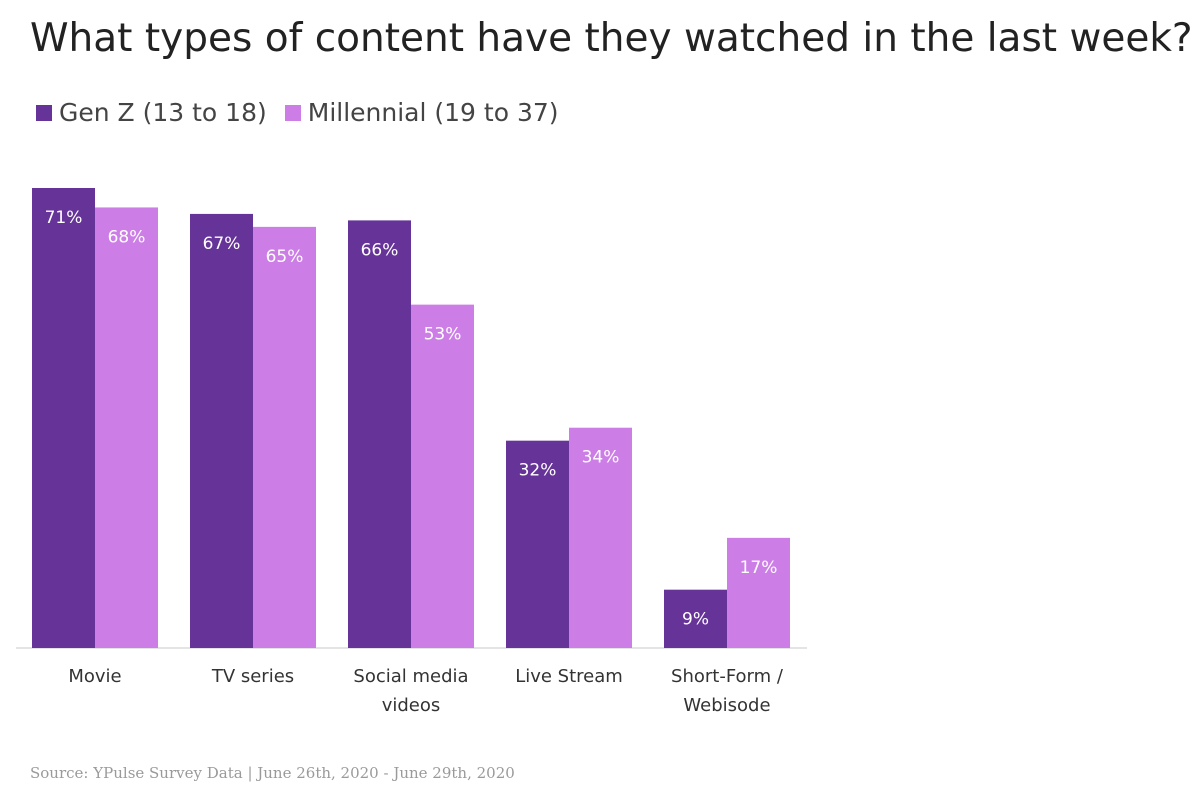 This screenshot has height=792, width=1200. I want to click on category-label: videos, so click(411, 705).